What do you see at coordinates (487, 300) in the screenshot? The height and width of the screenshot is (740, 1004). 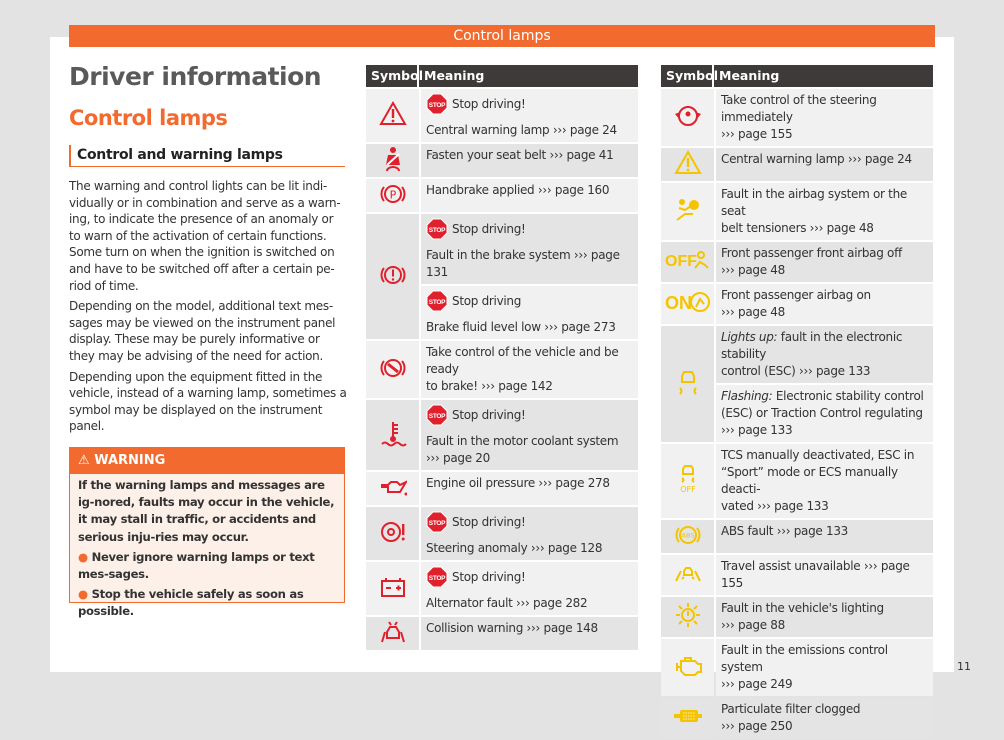 I see `stop-driving-text: Stop driving` at bounding box center [487, 300].